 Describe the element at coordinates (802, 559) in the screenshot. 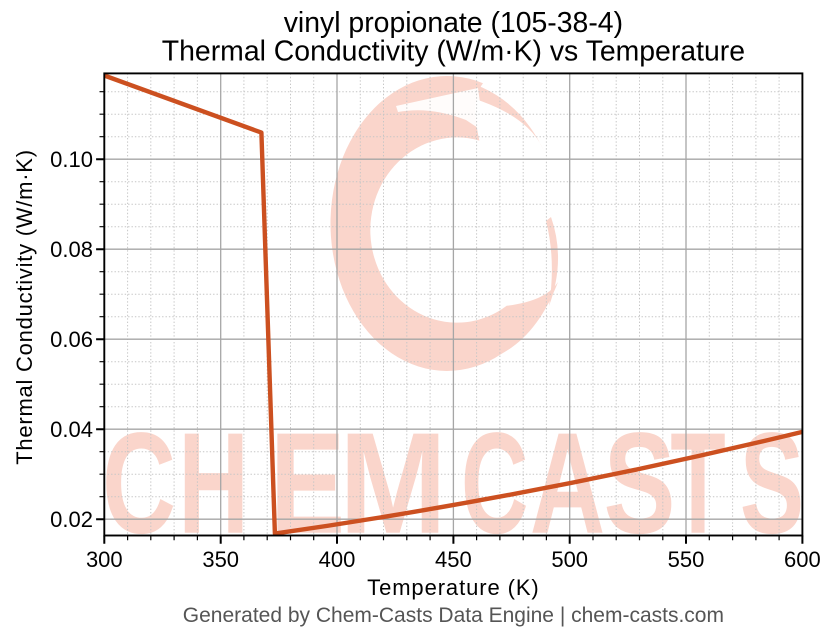

I see `svg-text: 600` at that location.